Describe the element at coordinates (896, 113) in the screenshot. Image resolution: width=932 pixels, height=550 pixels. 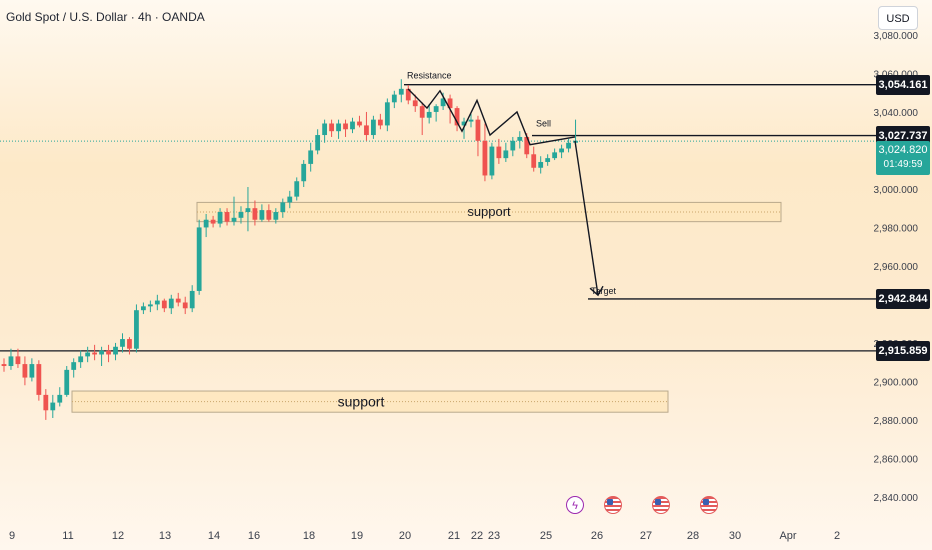
I see `price-axis-tick: 3,040.000` at that location.